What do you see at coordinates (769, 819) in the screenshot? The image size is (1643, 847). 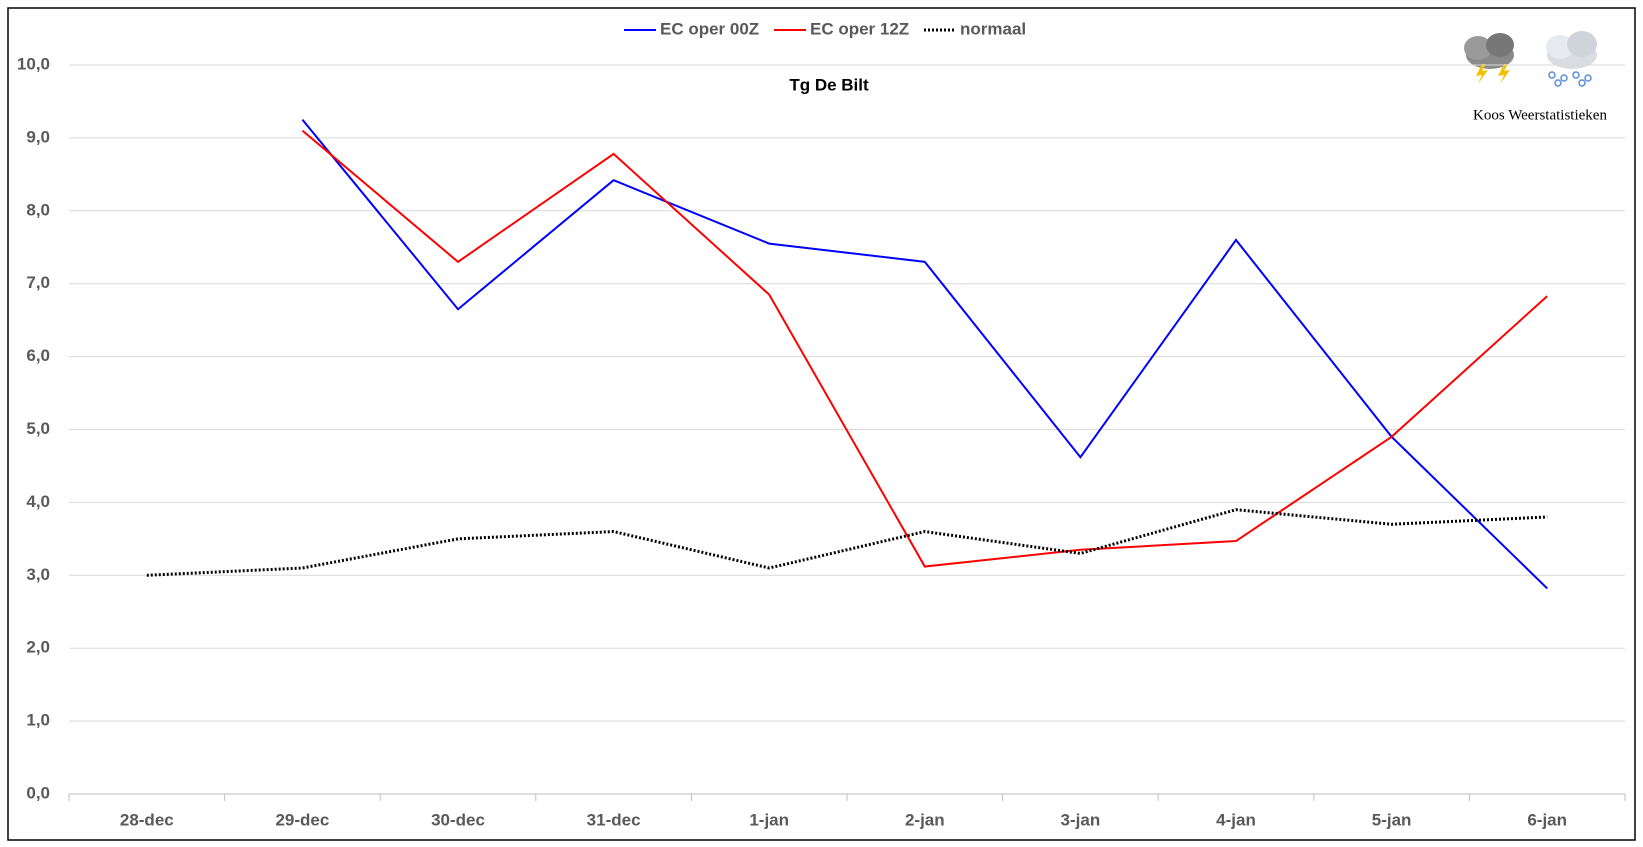 I see `x-tick-label: 1-jan` at bounding box center [769, 819].